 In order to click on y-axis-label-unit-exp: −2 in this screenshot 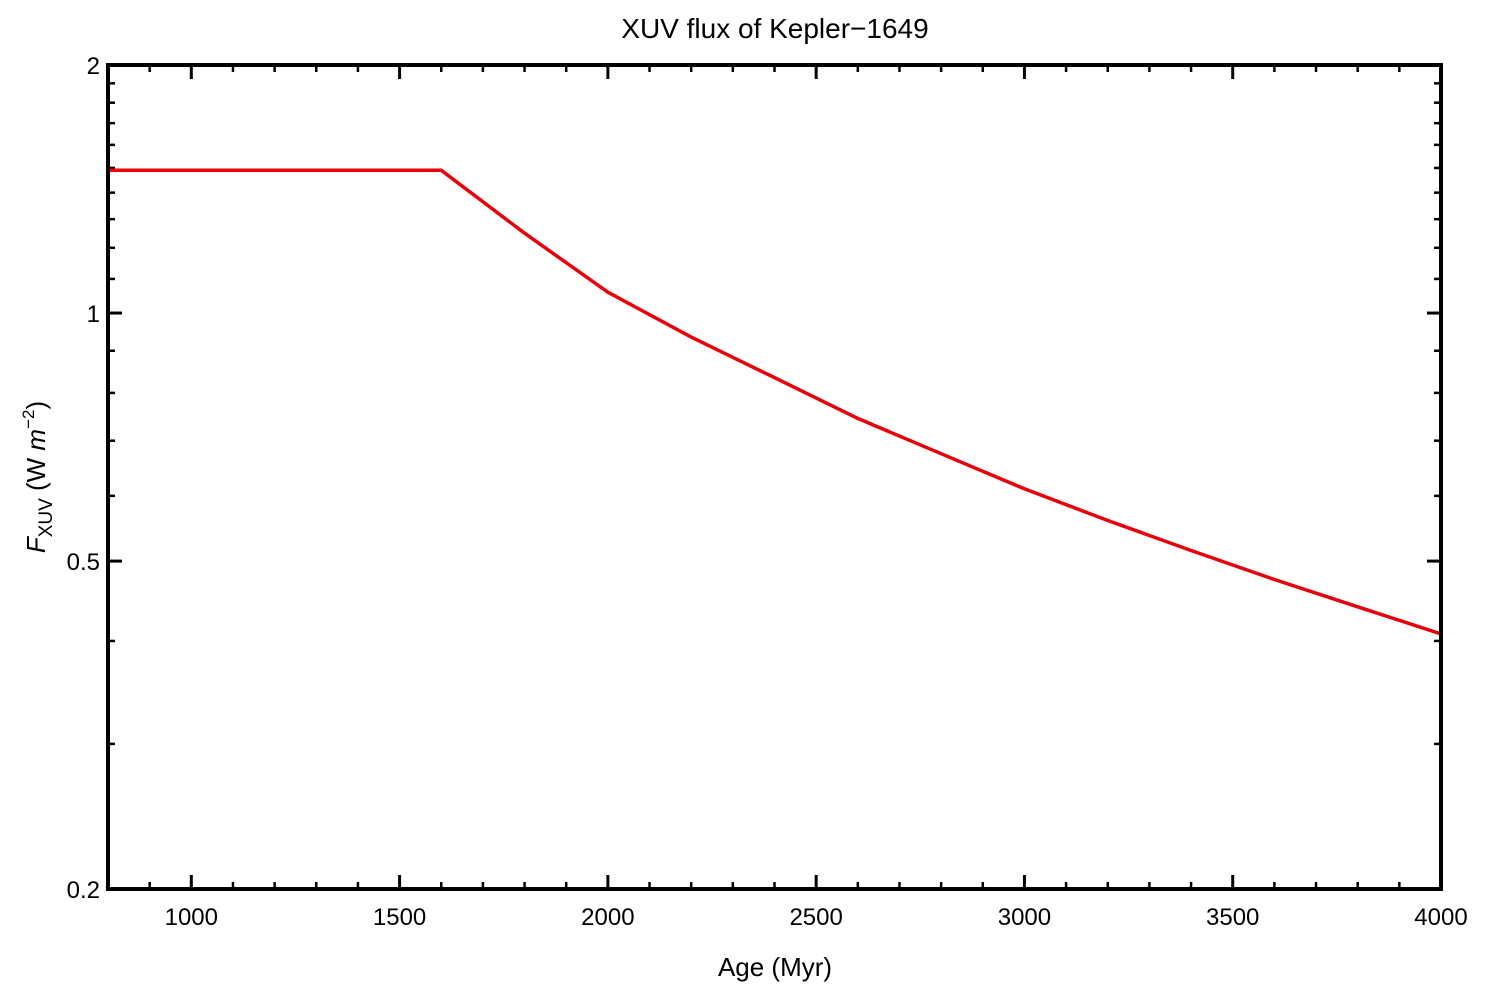, I will do `click(28, 418)`.